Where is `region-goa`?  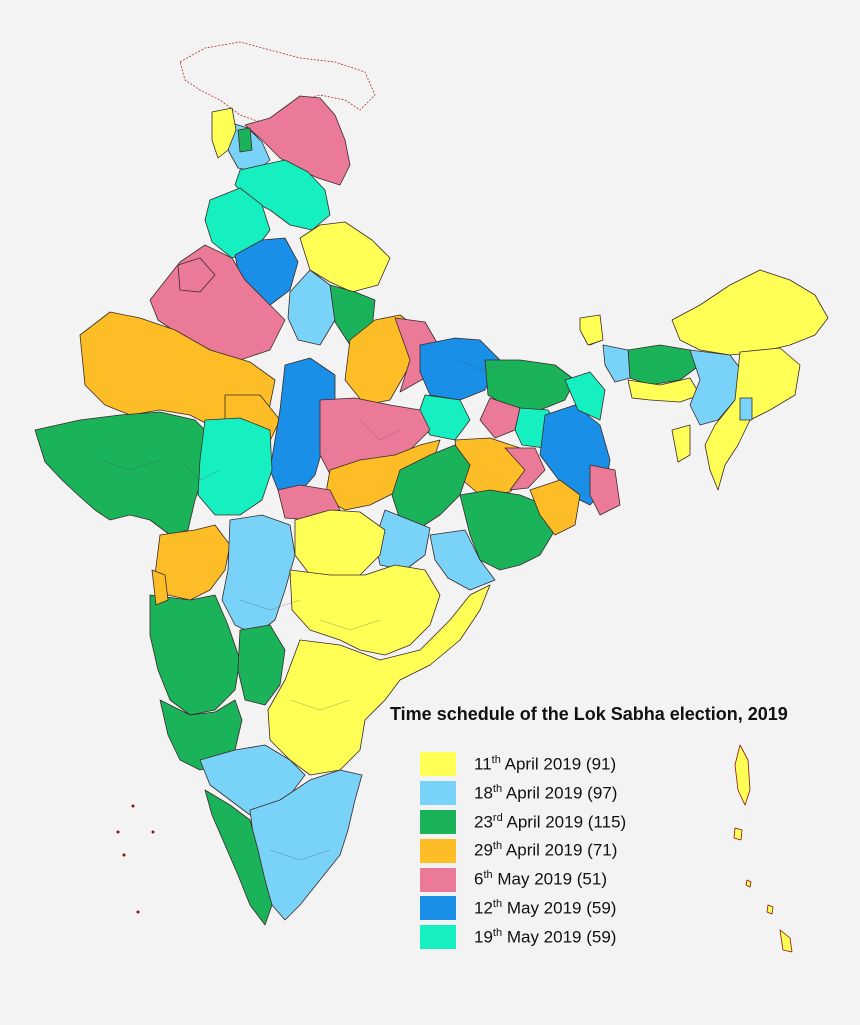
region-goa is located at coordinates (160, 587).